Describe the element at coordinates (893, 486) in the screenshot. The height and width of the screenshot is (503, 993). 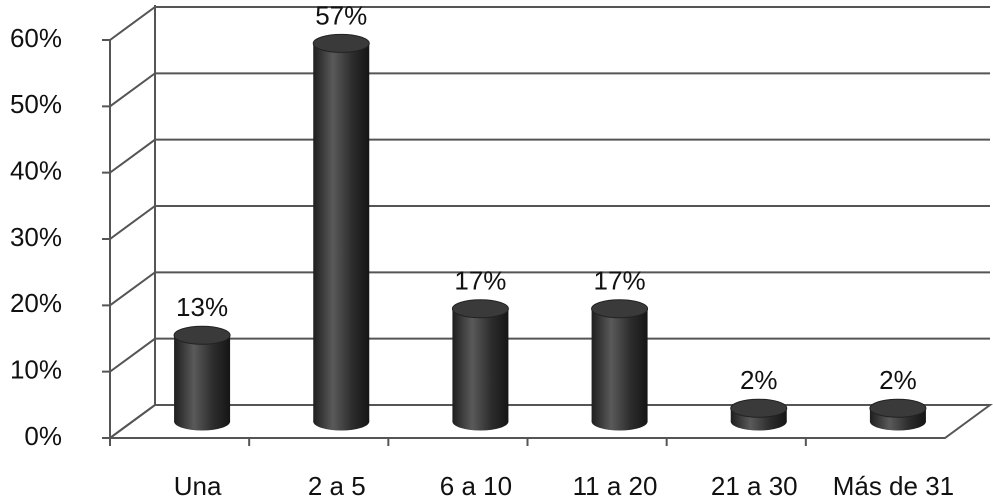
I see `x-tick-label: Más de 31` at that location.